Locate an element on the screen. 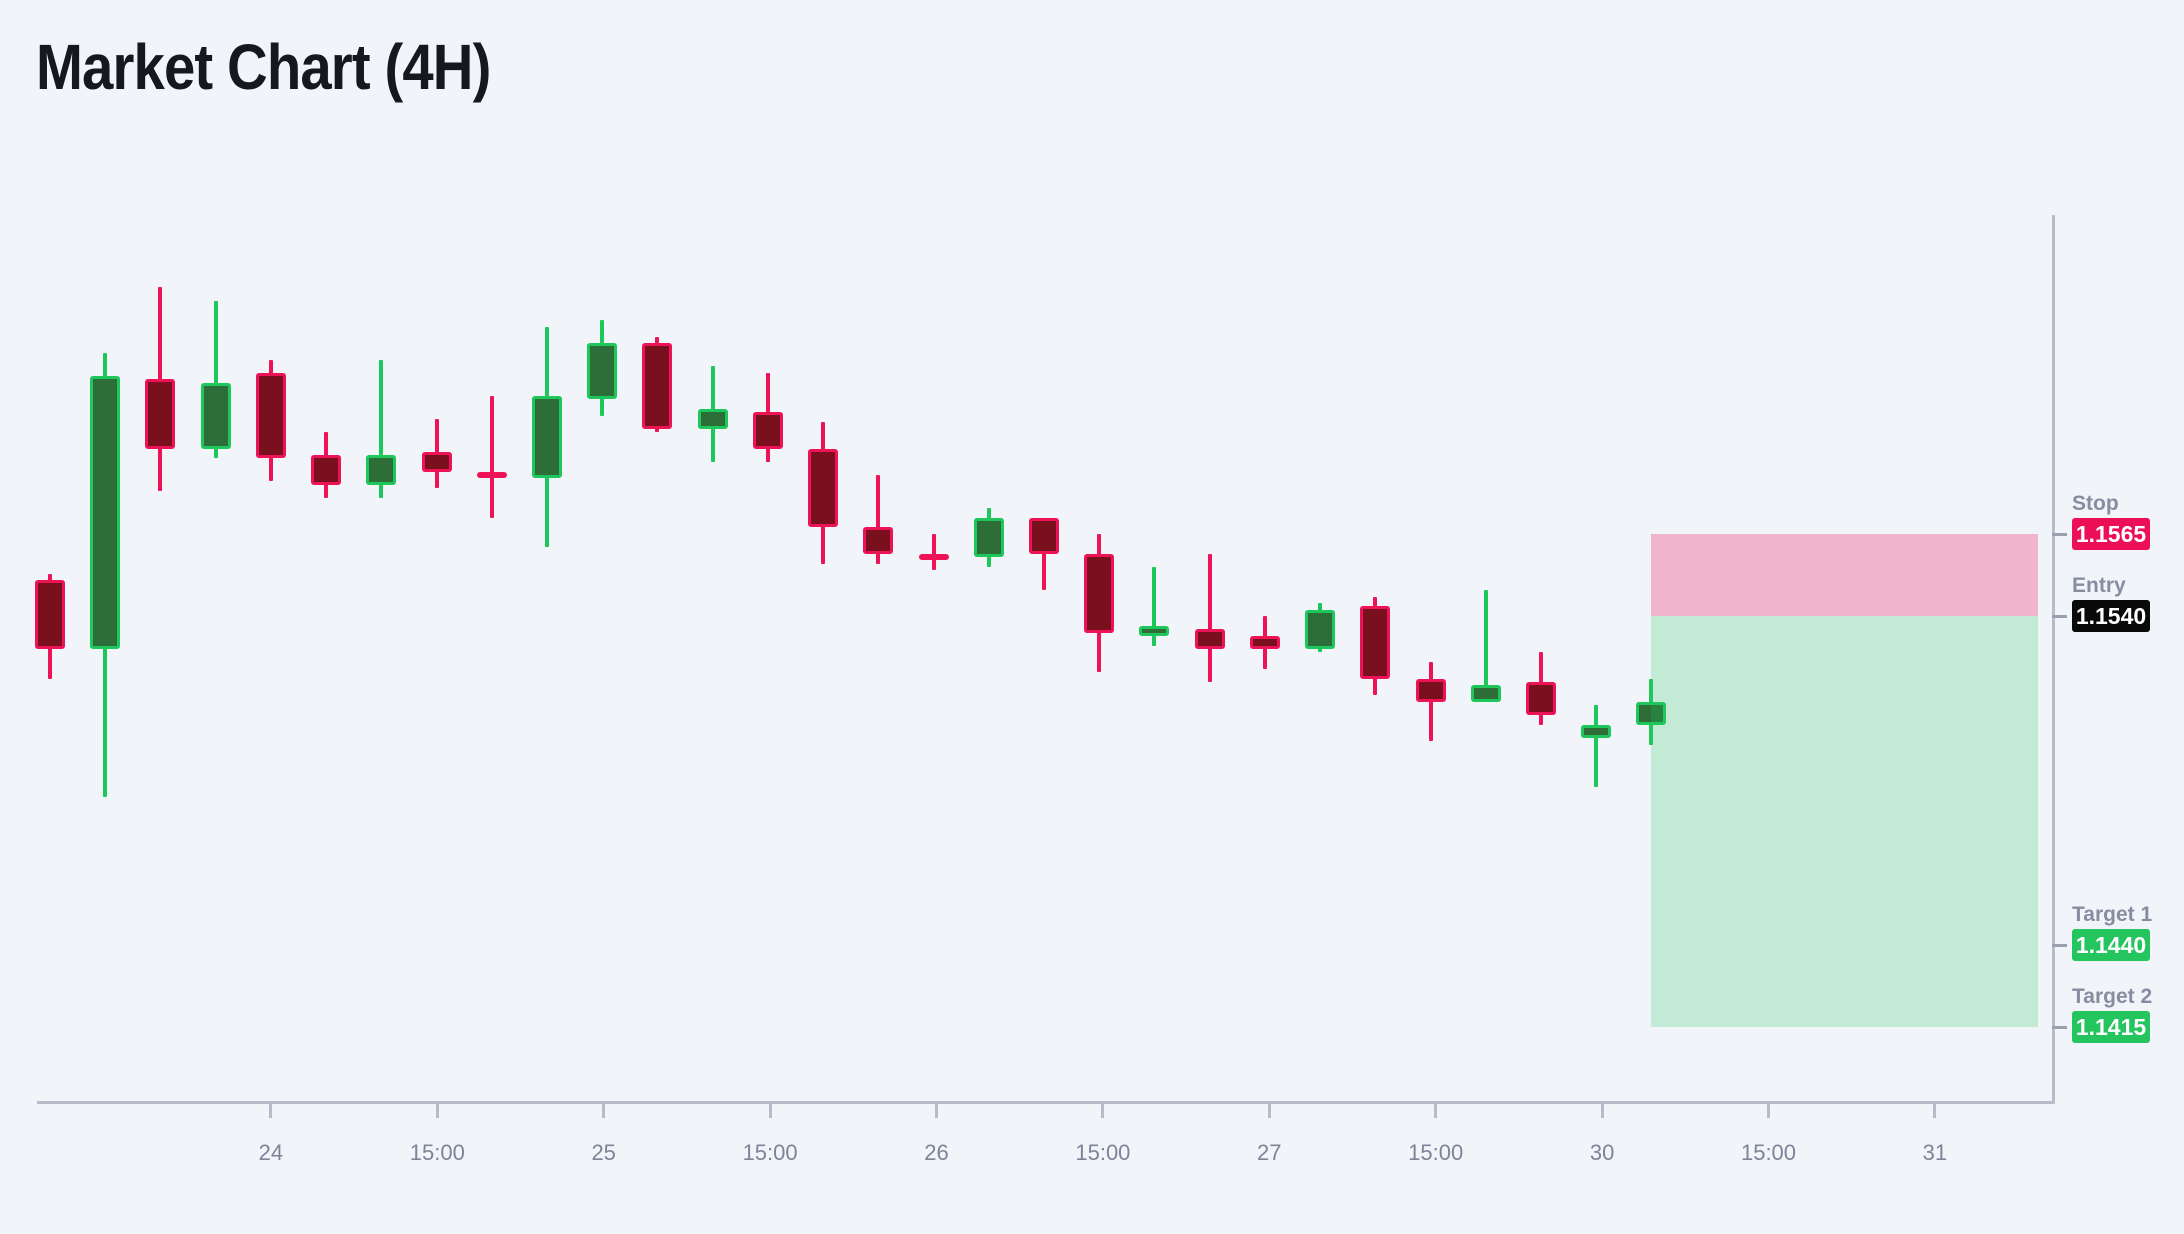 The width and height of the screenshot is (2184, 1234). x-axis-tick-label: 27 is located at coordinates (1269, 1152).